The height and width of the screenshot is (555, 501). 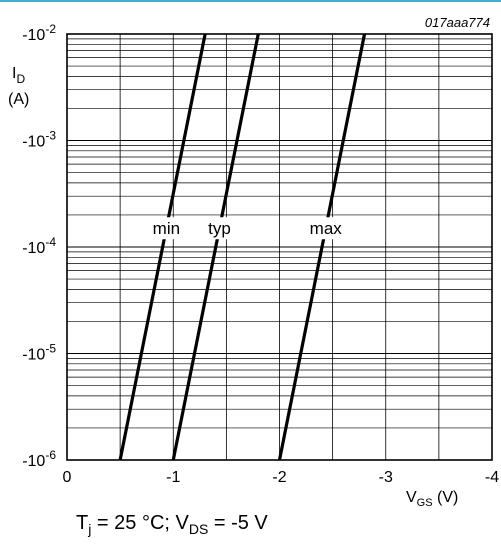 I want to click on x-tick-label: -4, so click(x=492, y=477).